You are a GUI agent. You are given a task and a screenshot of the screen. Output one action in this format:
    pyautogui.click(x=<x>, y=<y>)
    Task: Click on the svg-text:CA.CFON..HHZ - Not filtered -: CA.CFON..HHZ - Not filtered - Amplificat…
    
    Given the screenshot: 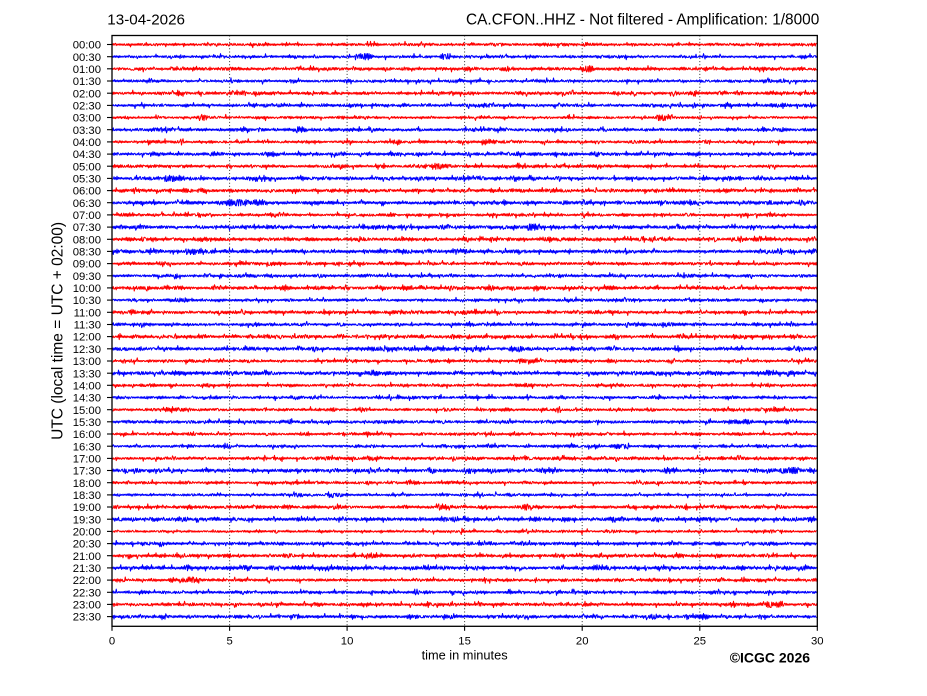 What is the action you would take?
    pyautogui.click(x=642, y=20)
    